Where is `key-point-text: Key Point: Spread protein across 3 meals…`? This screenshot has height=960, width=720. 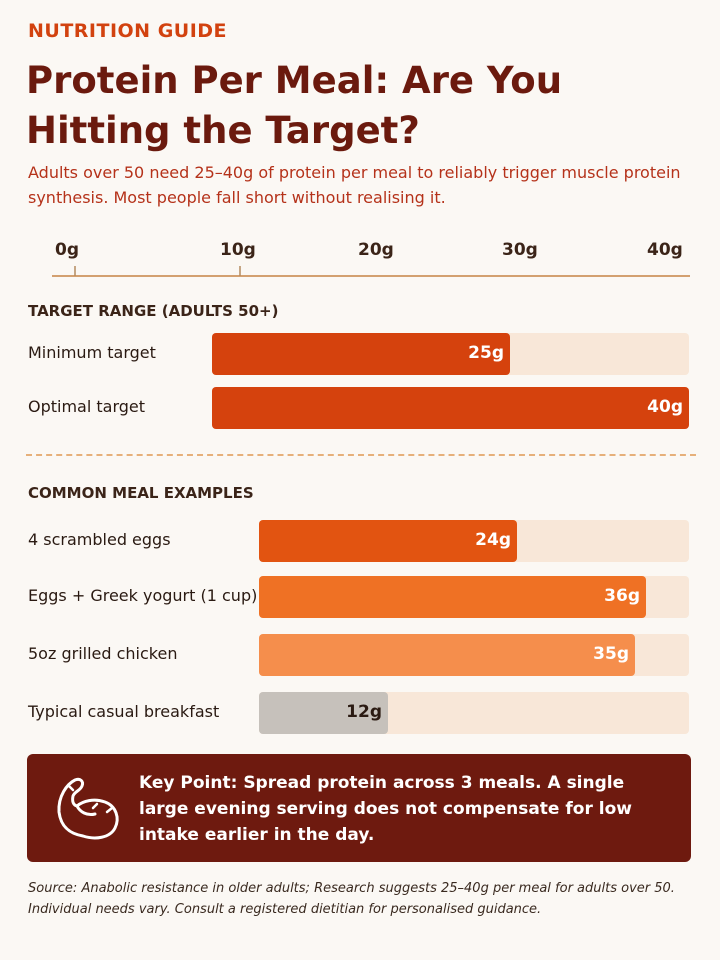
key-point-text: Key Point: Spread protein across 3 meals… is located at coordinates (385, 809).